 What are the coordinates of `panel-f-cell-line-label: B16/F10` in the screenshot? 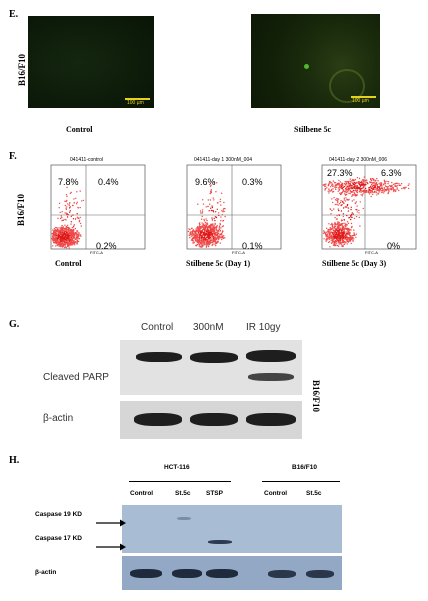 It's located at (21, 209).